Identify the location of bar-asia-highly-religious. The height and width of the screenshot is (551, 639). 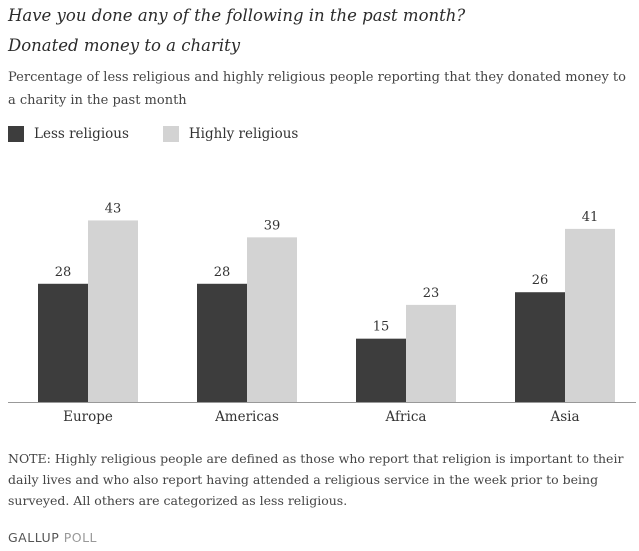
(590, 315).